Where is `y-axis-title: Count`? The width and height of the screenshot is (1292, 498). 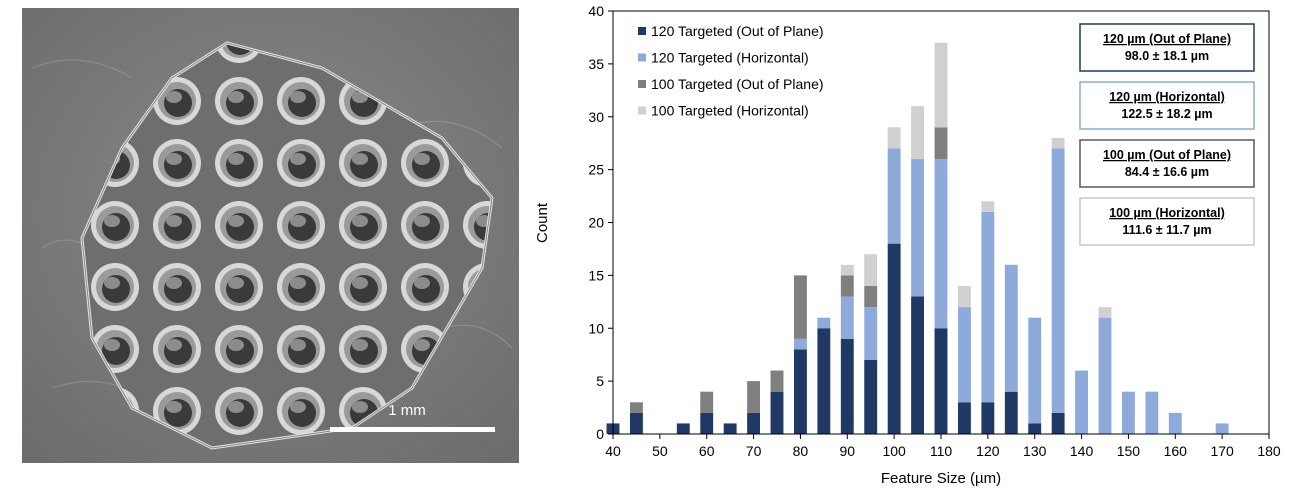 y-axis-title: Count is located at coordinates (542, 222).